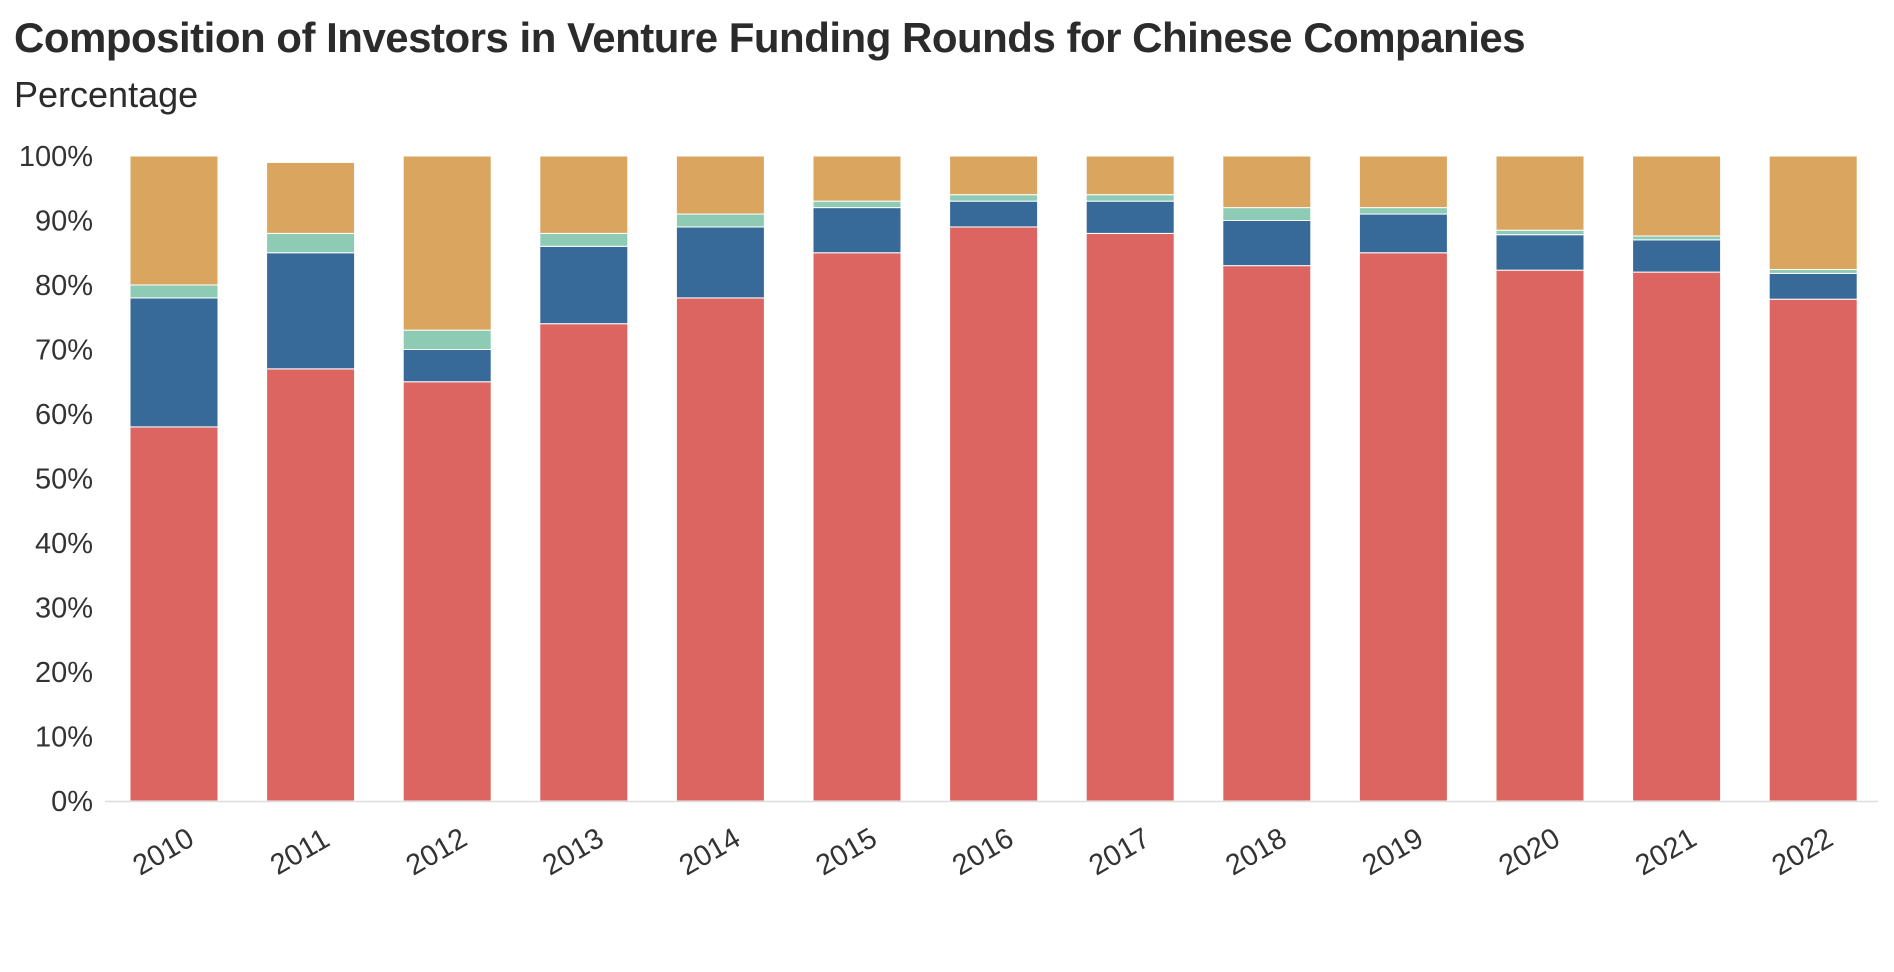 The width and height of the screenshot is (1894, 972). Describe the element at coordinates (64, 544) in the screenshot. I see `y-tick-label: 40%` at that location.